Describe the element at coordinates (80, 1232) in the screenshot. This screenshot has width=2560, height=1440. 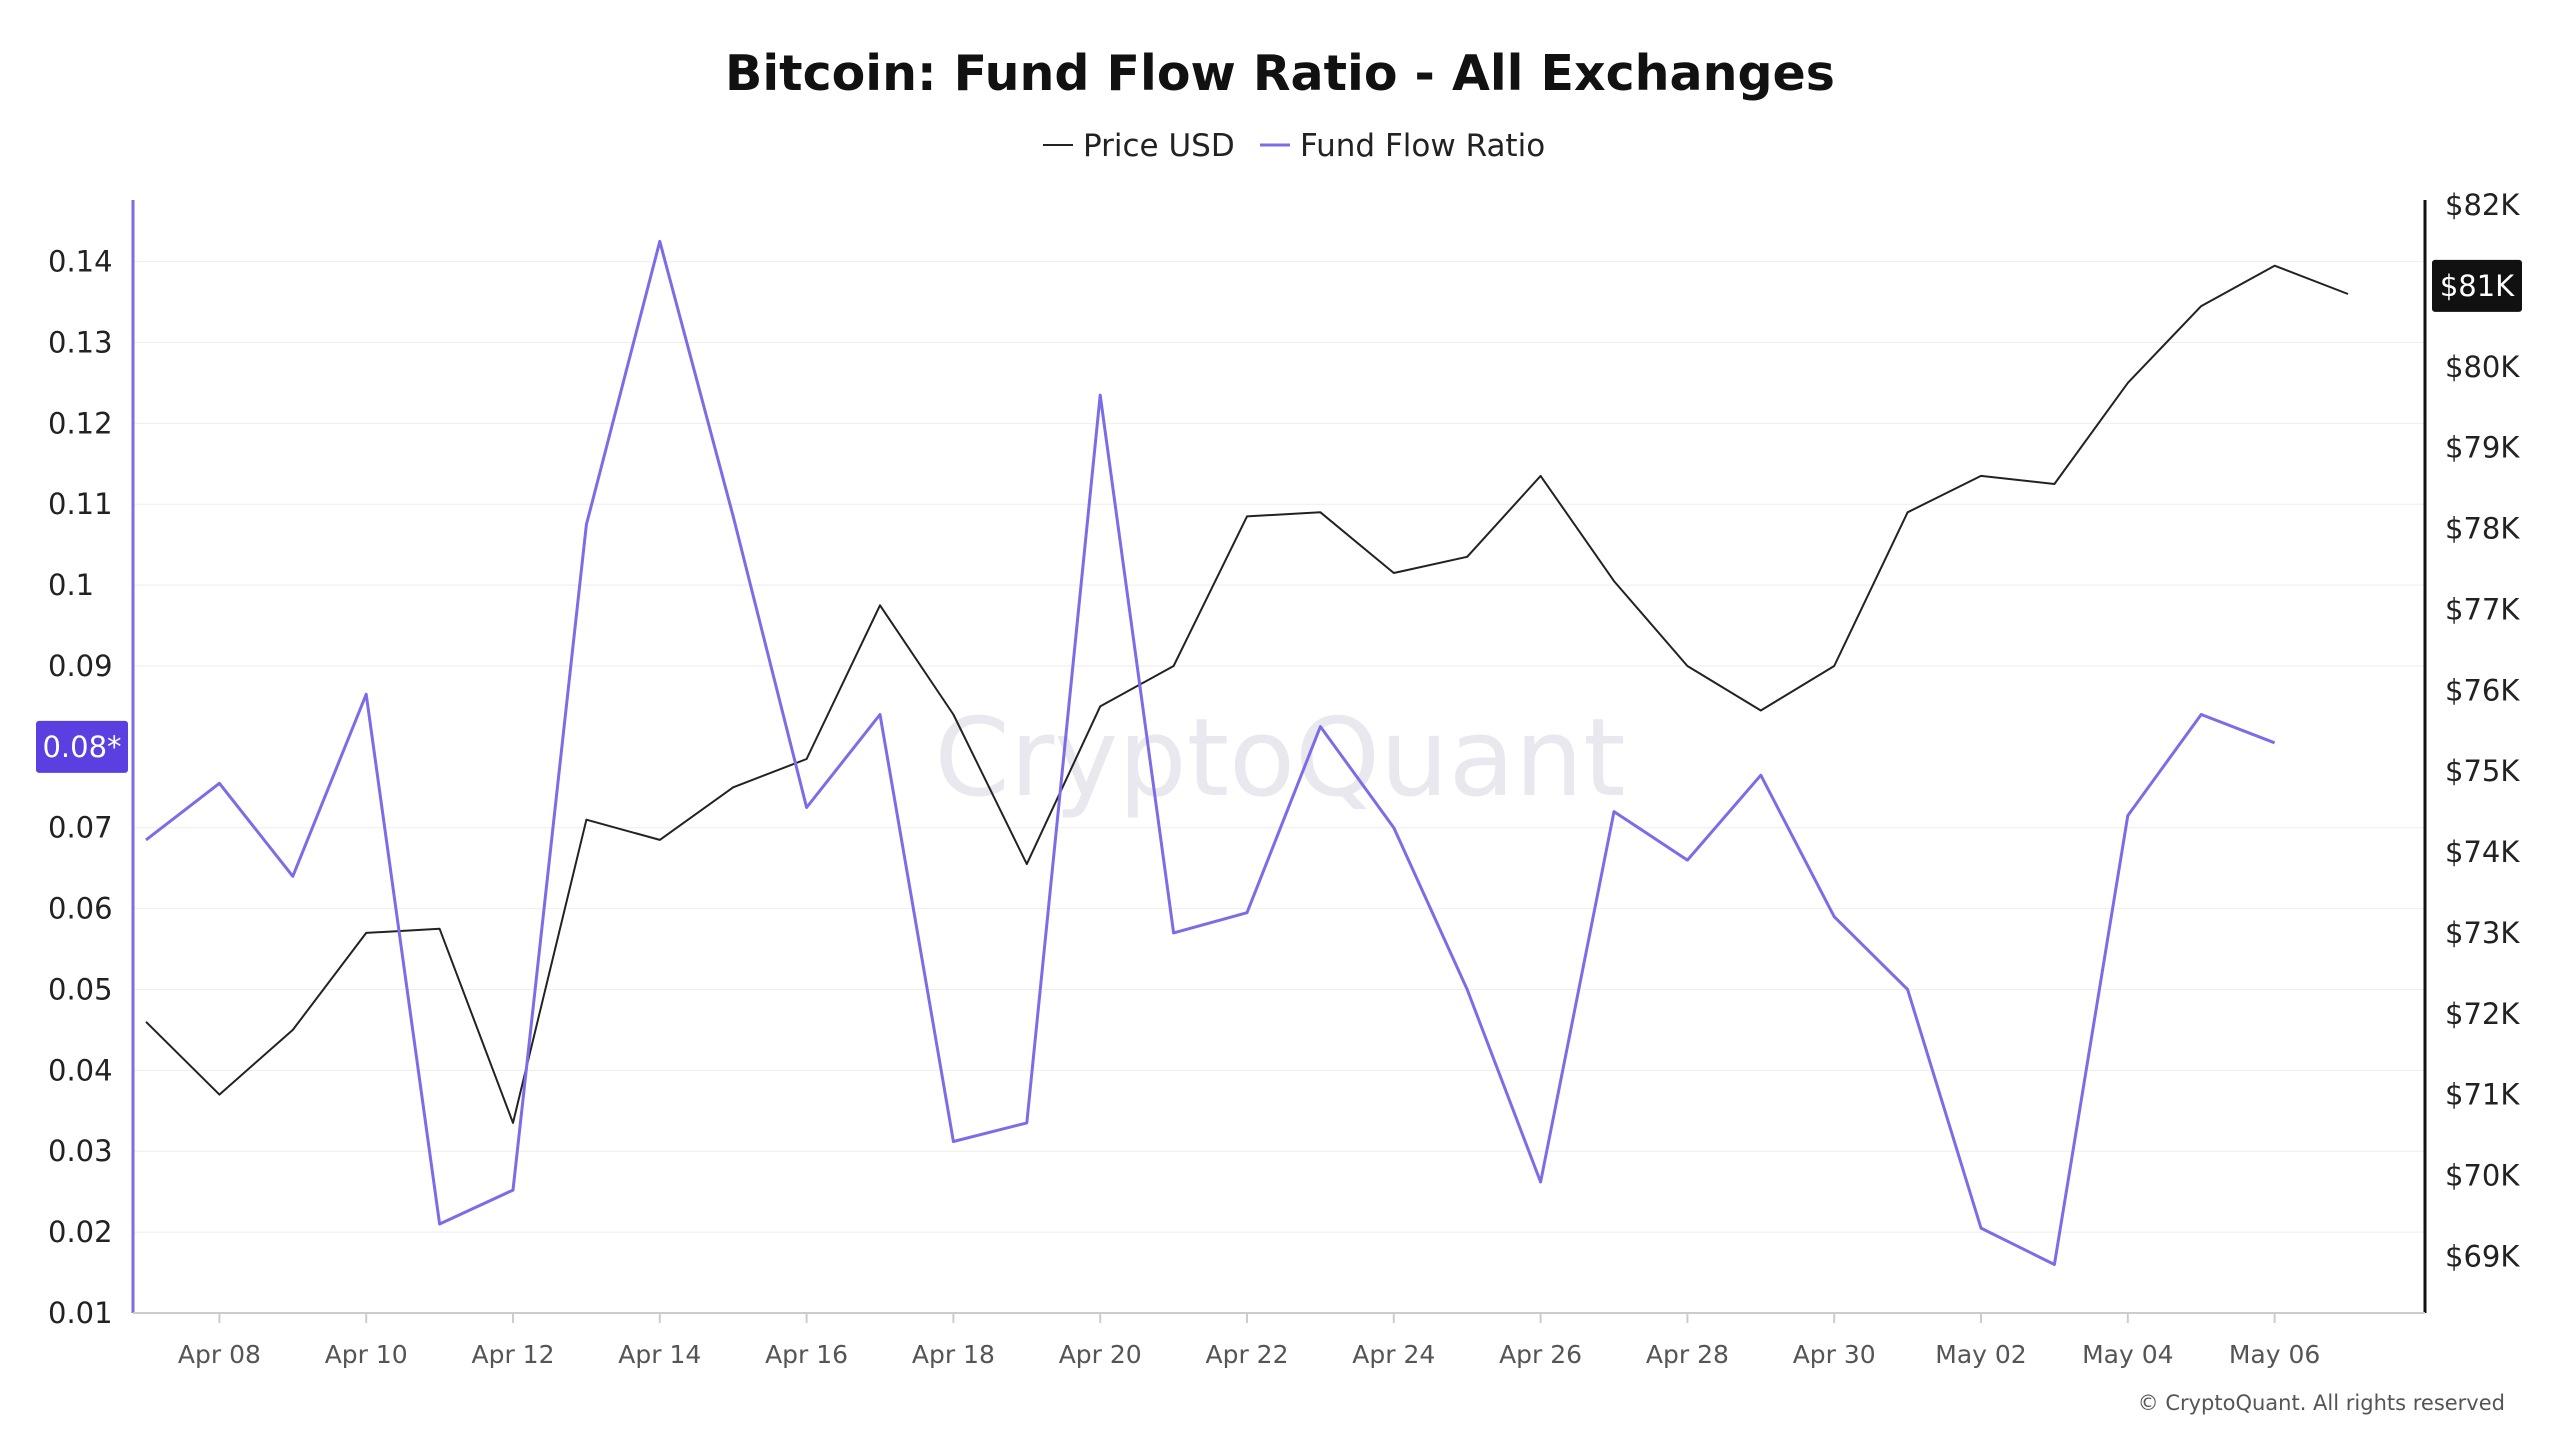
I see `left-tick-label: 0.02` at that location.